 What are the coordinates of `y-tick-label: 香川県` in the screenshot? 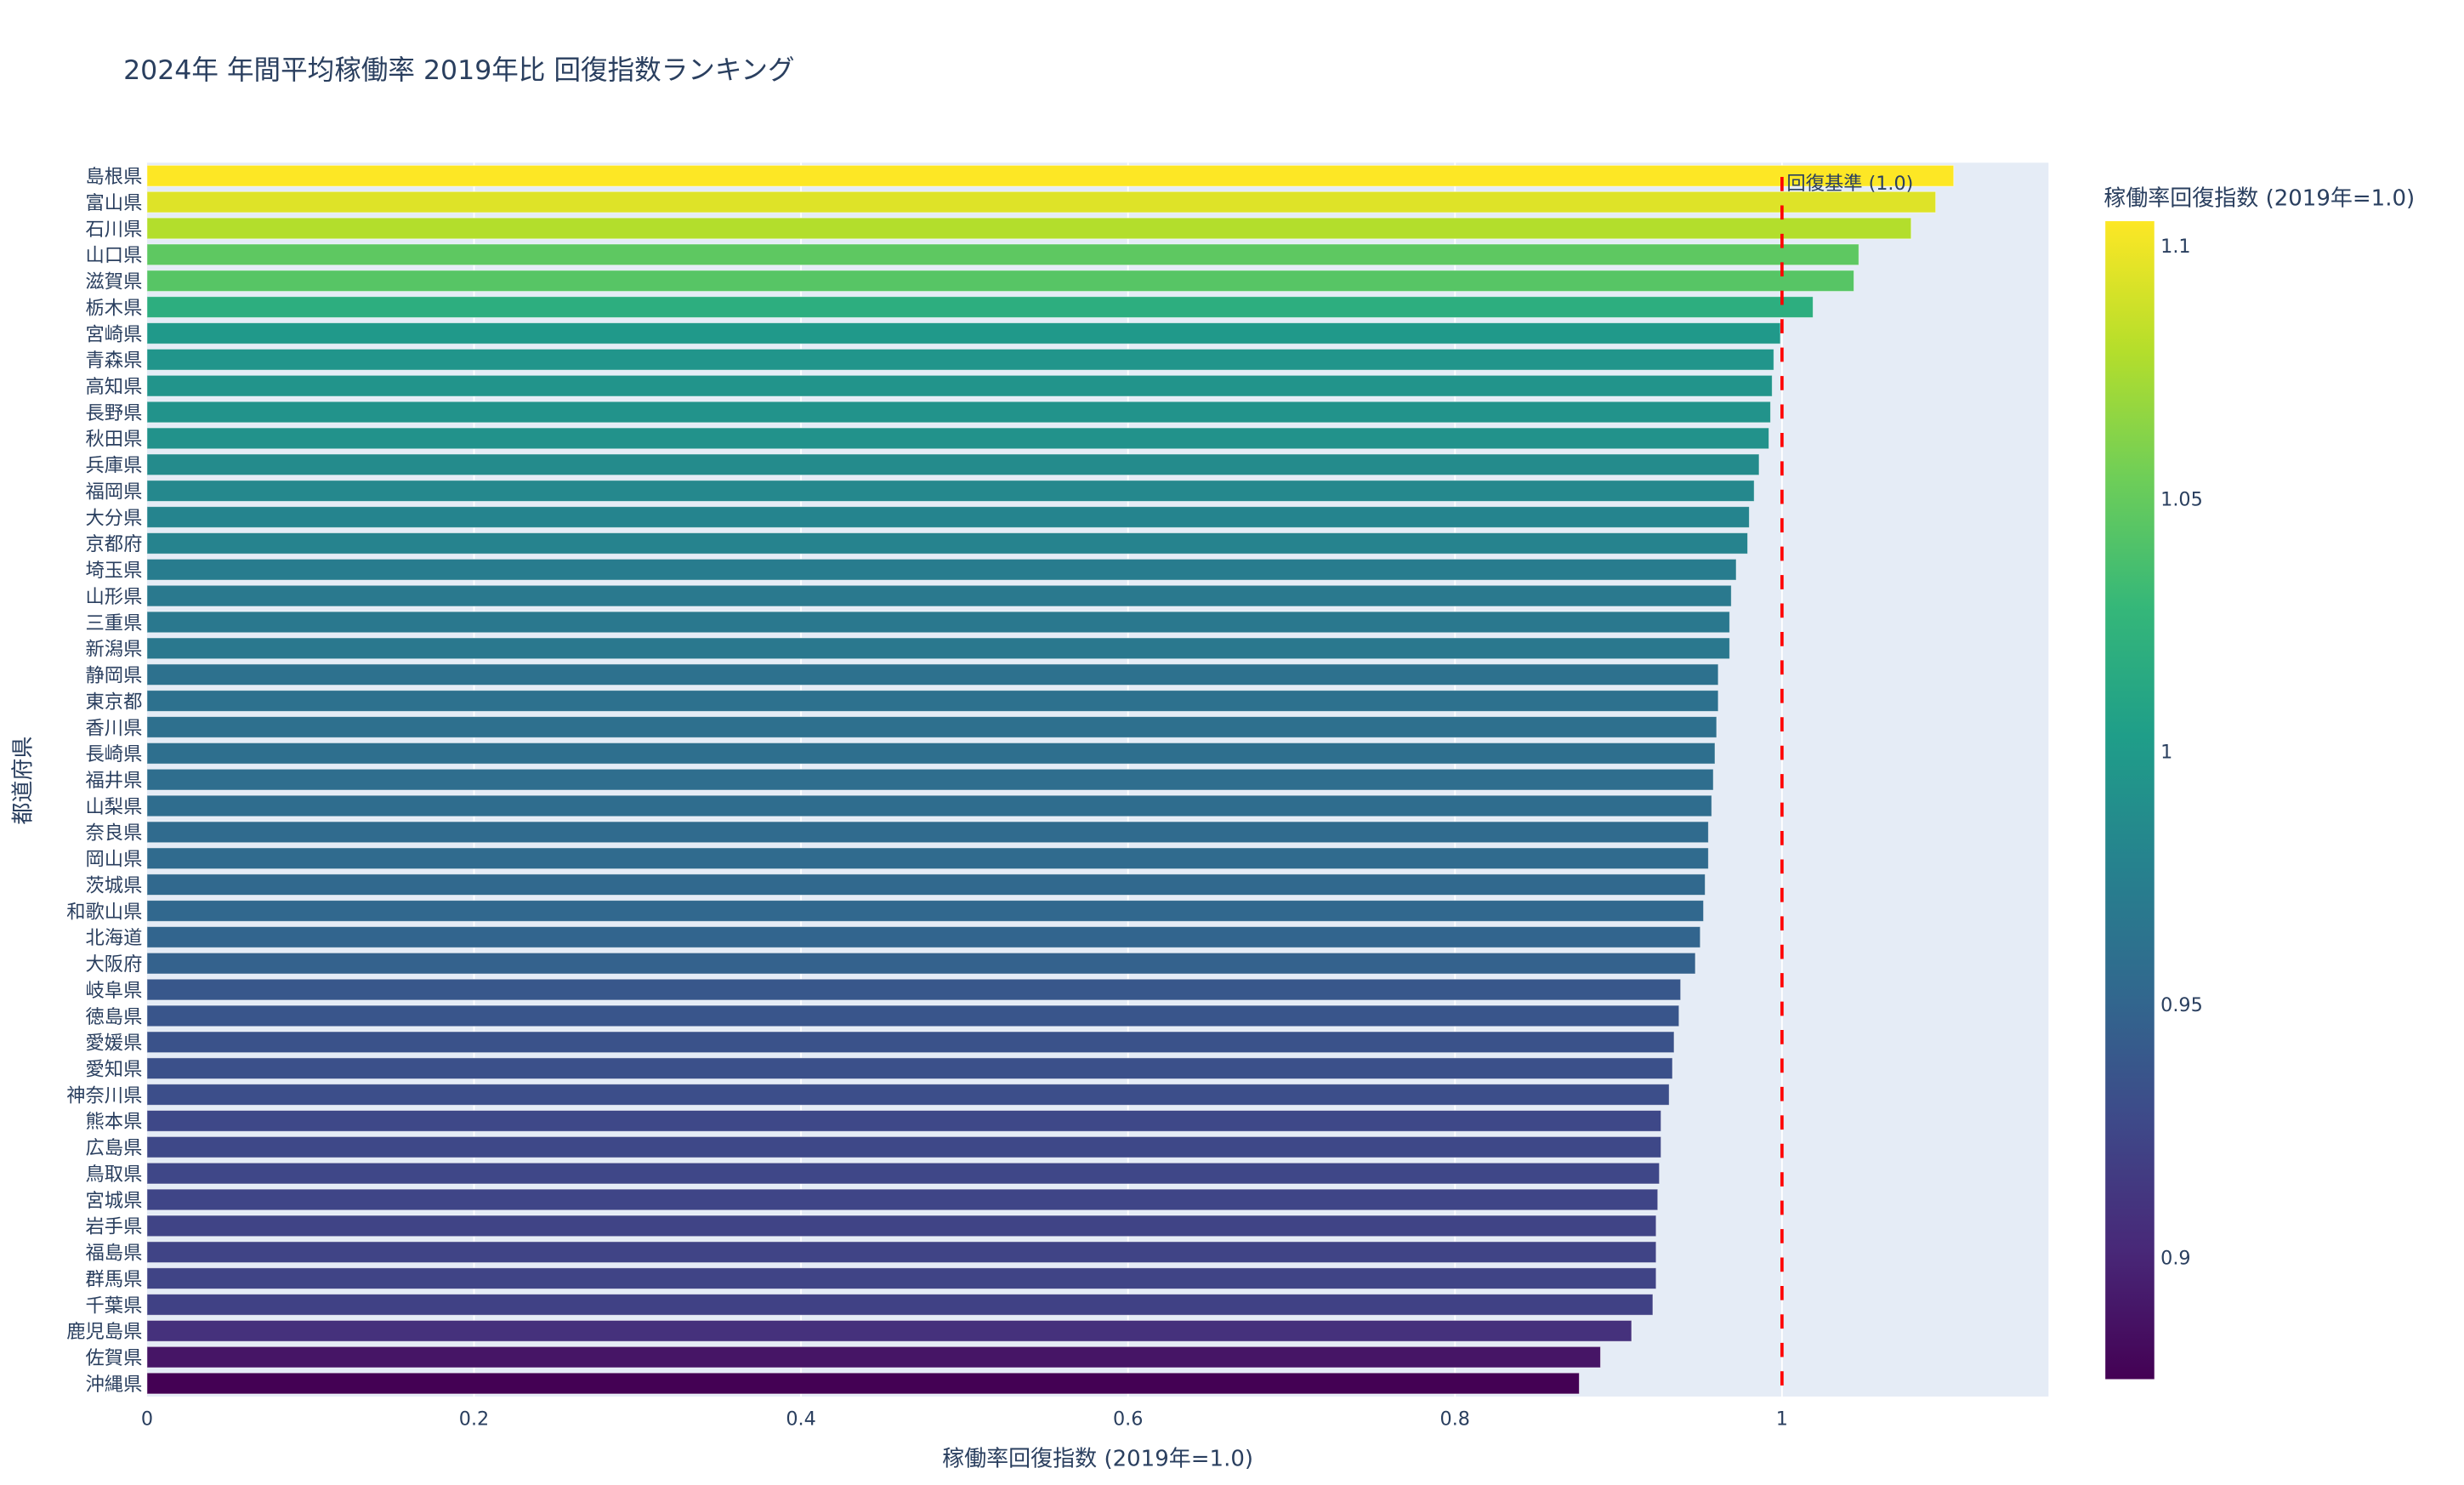 It's located at (114, 728).